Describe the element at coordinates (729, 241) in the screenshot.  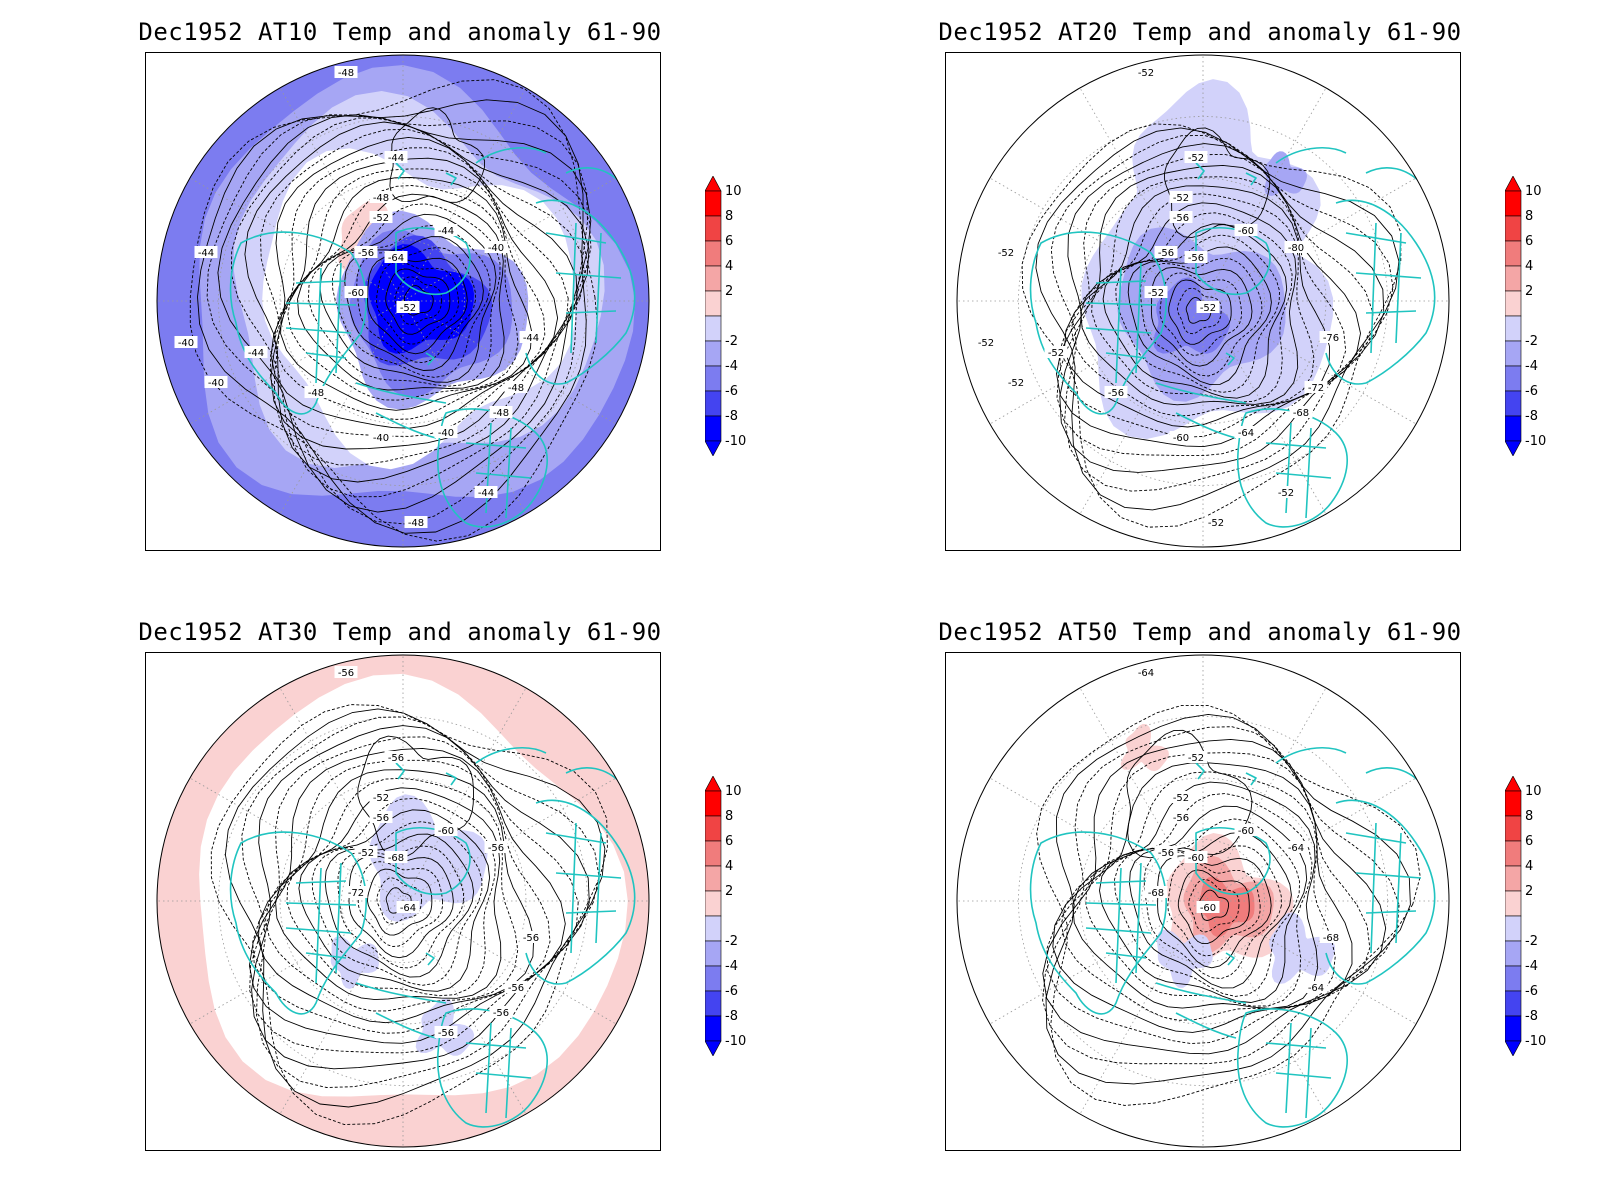
I see `colorbar-label: 6` at that location.